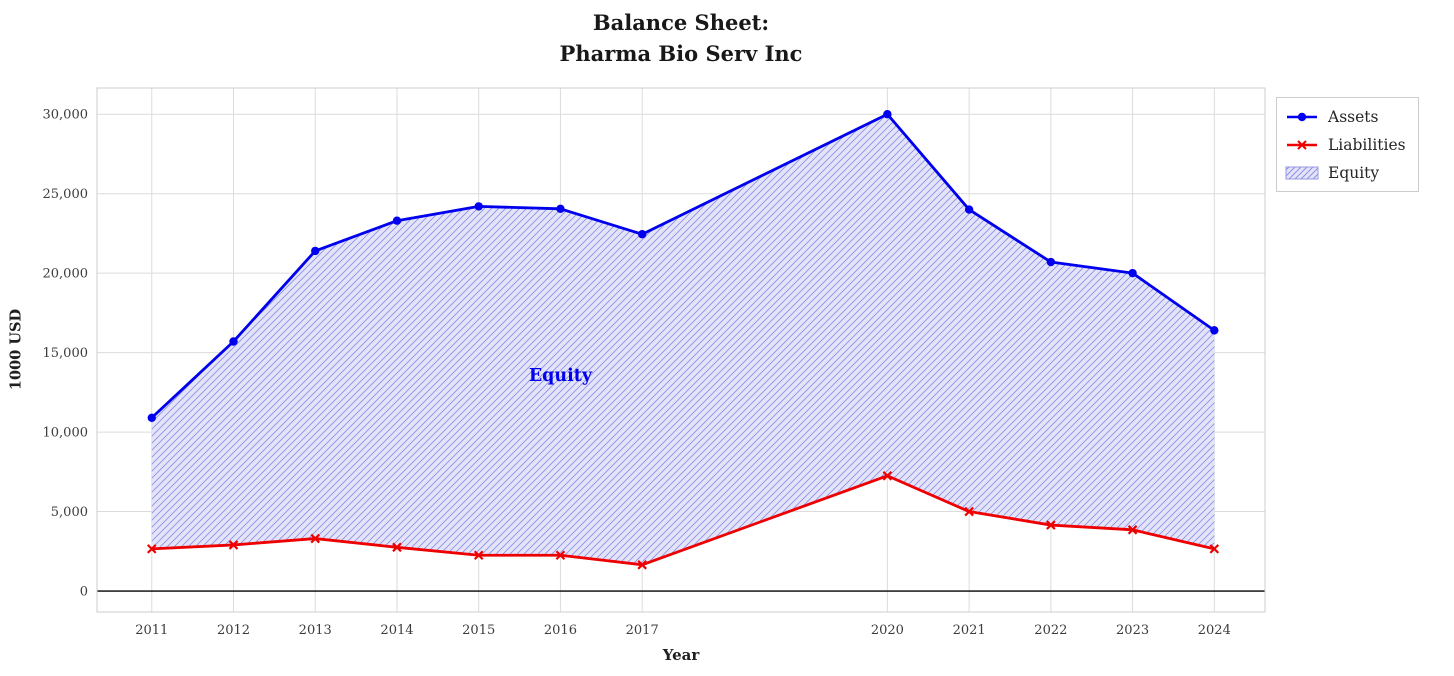 Image resolution: width=1454 pixels, height=676 pixels. I want to click on chart-title-line-2: Pharma Bio Serv Inc, so click(681, 53).